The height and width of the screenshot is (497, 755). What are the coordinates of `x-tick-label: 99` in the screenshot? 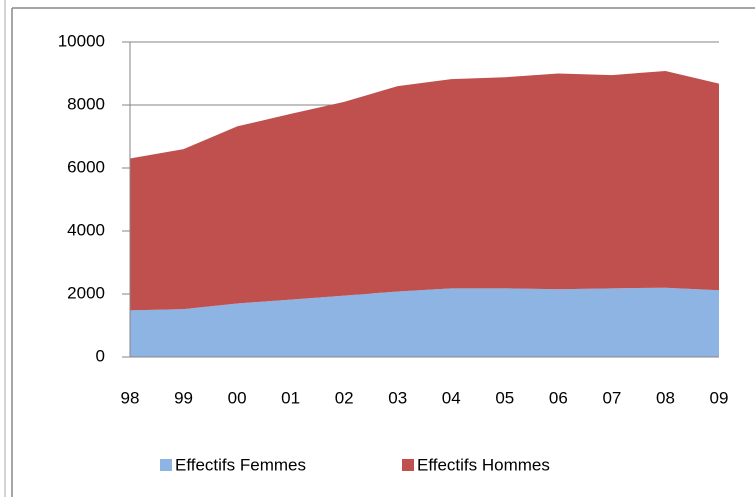 It's located at (183, 397).